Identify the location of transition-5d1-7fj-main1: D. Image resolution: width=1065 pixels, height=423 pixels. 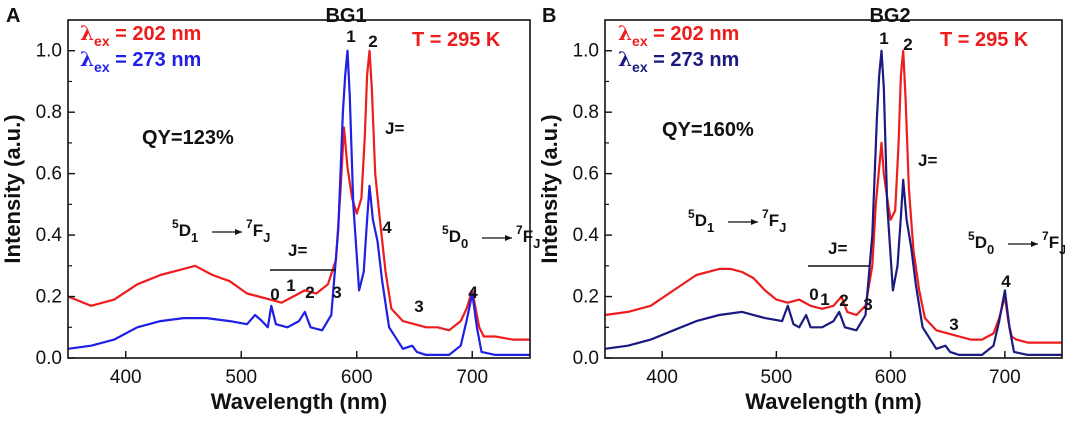
(701, 220).